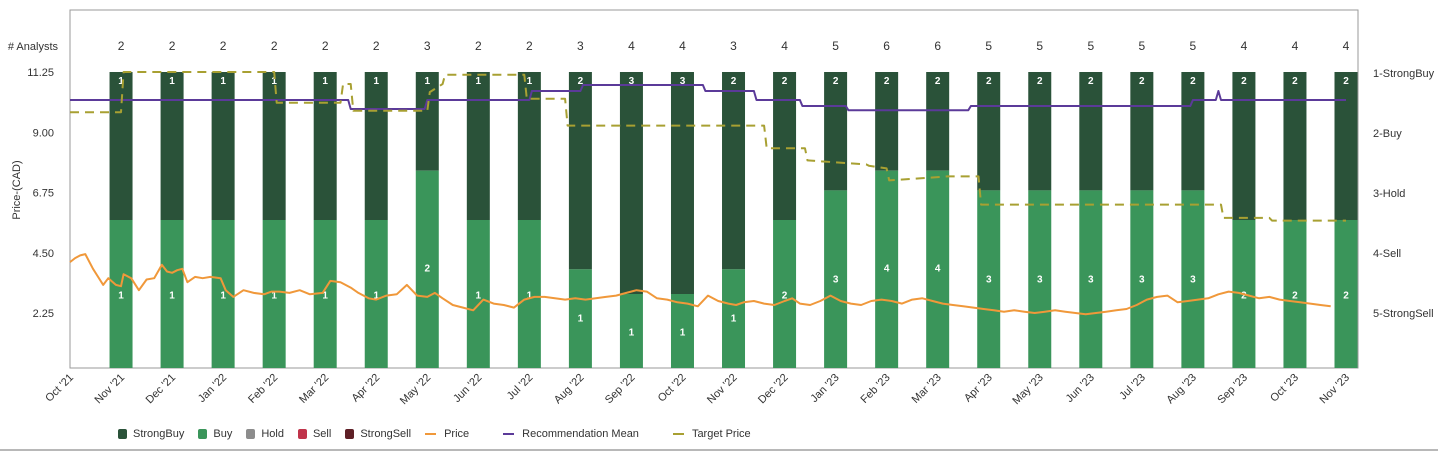 The height and width of the screenshot is (451, 1438). What do you see at coordinates (43, 314) in the screenshot?
I see `y-tick-label: 2.25` at bounding box center [43, 314].